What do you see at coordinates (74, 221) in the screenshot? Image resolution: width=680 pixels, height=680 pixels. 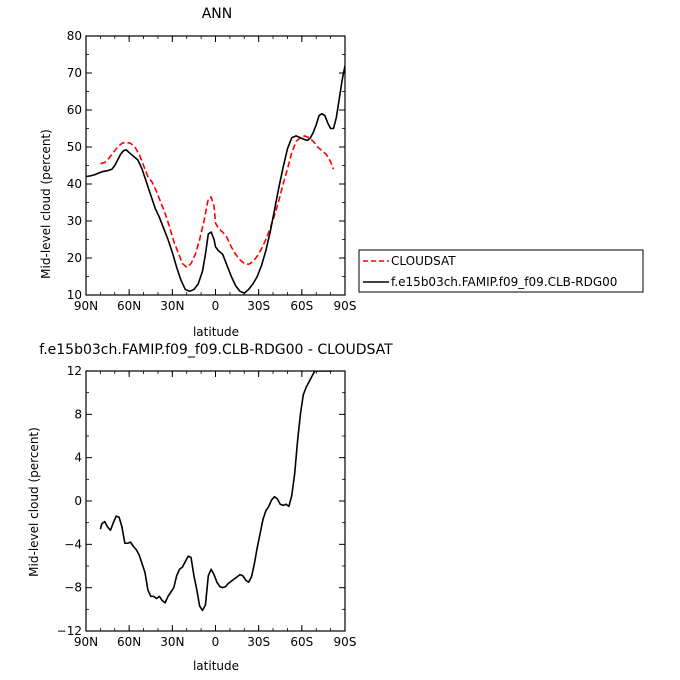 I see `top-chart-ytick-label: 30` at bounding box center [74, 221].